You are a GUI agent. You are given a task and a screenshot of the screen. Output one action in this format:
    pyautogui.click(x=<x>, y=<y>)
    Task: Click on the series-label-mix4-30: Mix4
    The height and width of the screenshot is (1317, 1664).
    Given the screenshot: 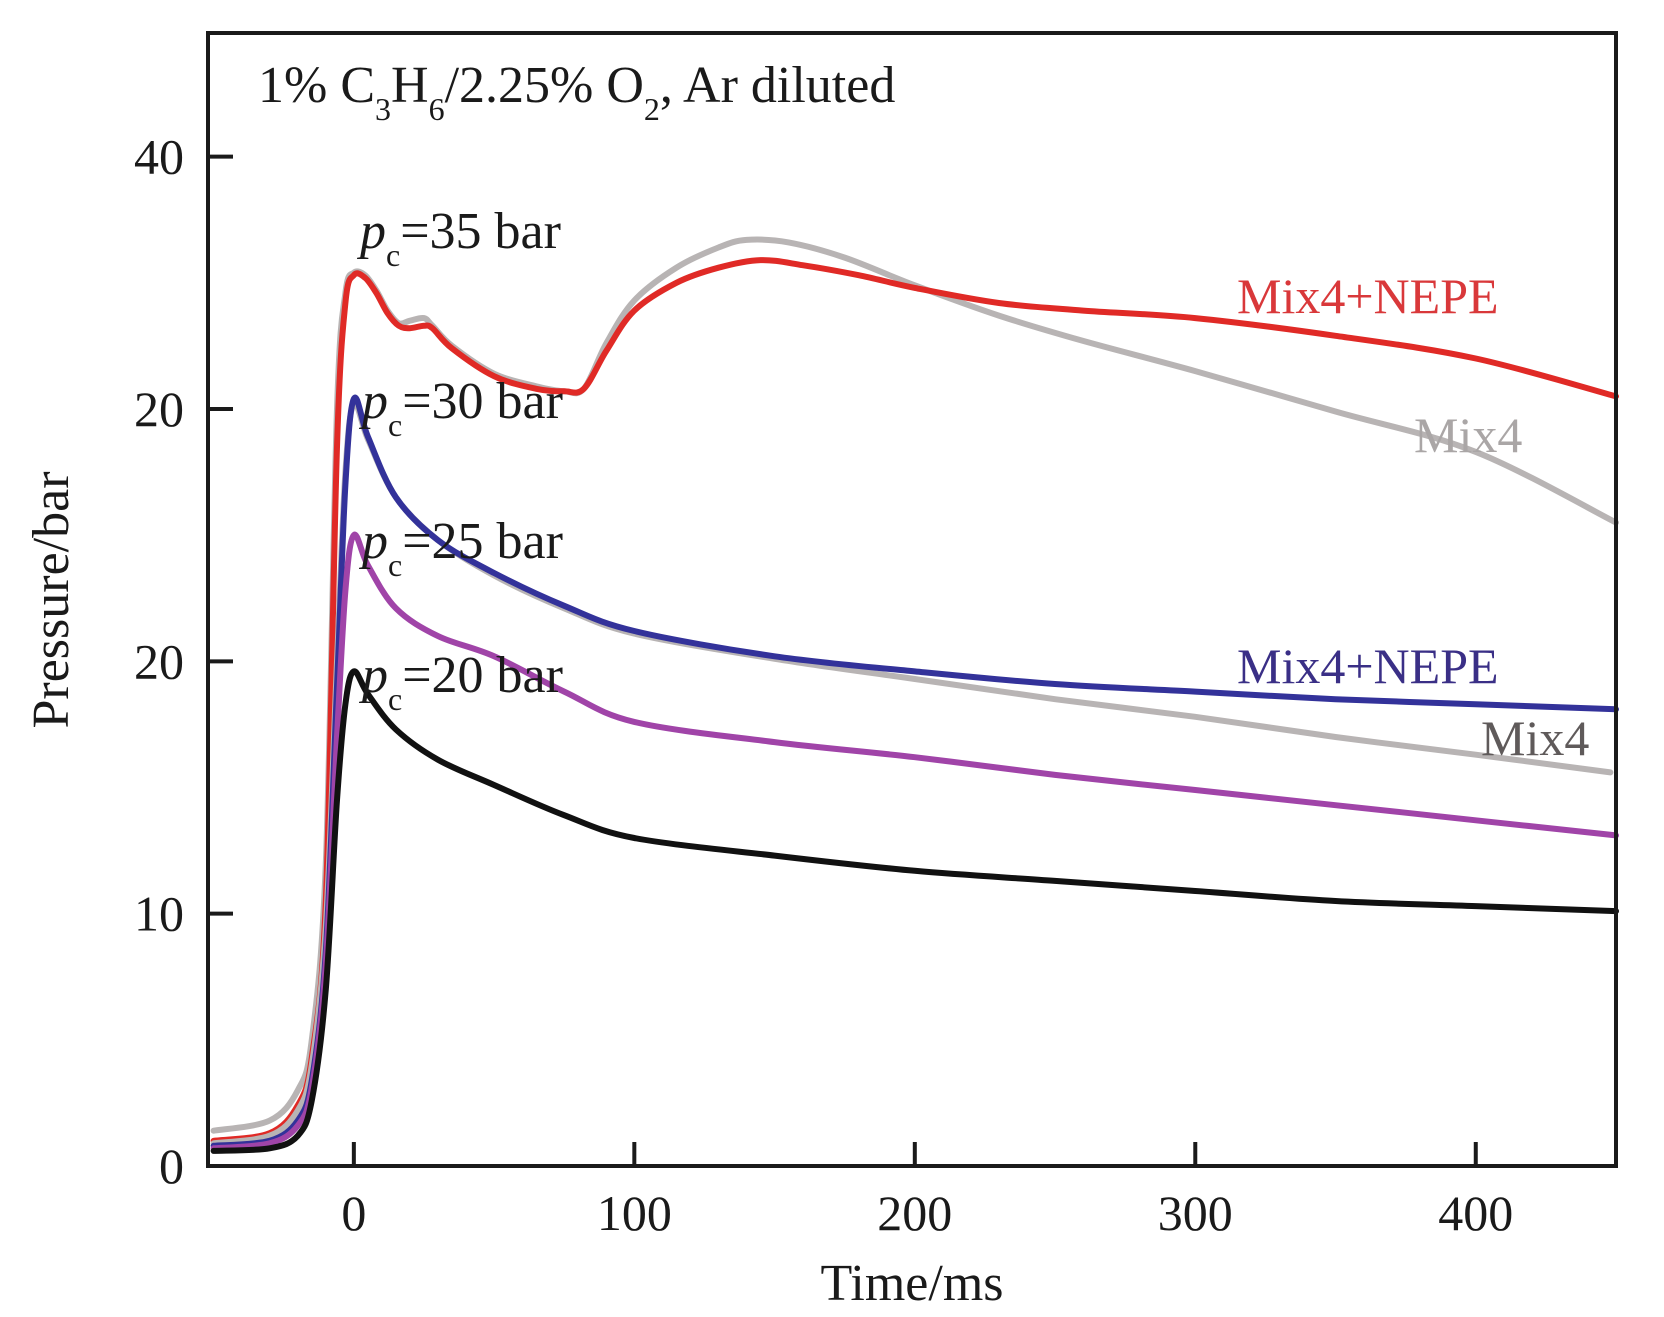 What is the action you would take?
    pyautogui.click(x=1535, y=738)
    